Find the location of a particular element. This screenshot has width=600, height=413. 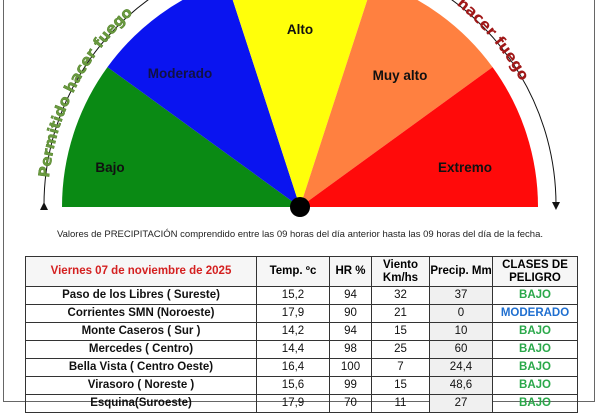

station-cell: Mercedes ( Centro) is located at coordinates (141, 349).